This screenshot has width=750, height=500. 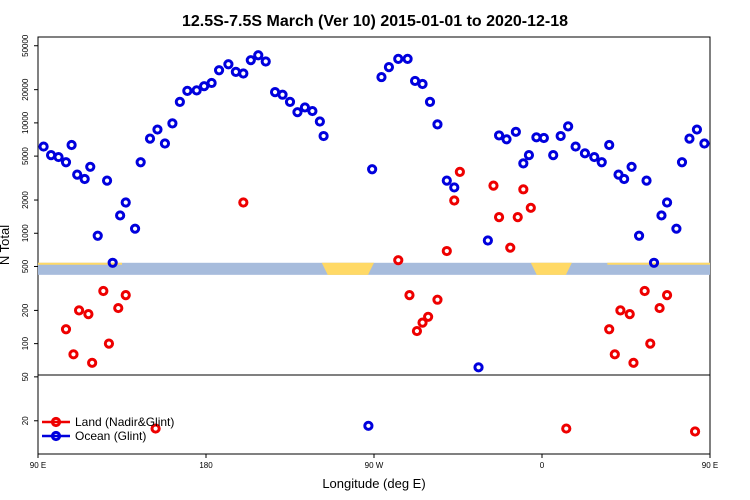 What do you see at coordinates (25, 156) in the screenshot?
I see `y-tick-label: 5000` at bounding box center [25, 156].